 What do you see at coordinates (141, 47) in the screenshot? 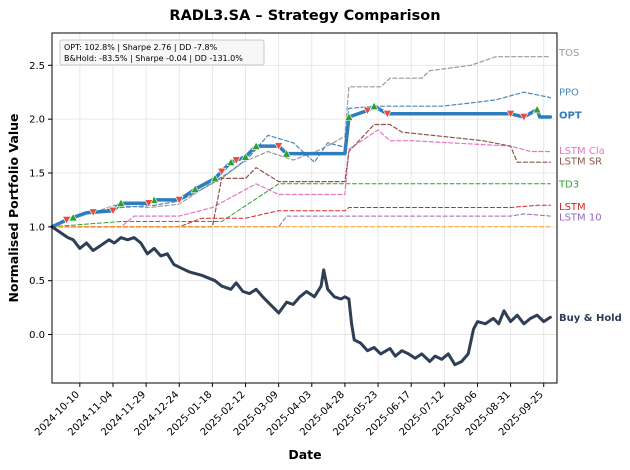
I see `annotation-line-opt: OPT: 102.8% | Sharpe 2.76 | DD -7.8%` at bounding box center [141, 47].